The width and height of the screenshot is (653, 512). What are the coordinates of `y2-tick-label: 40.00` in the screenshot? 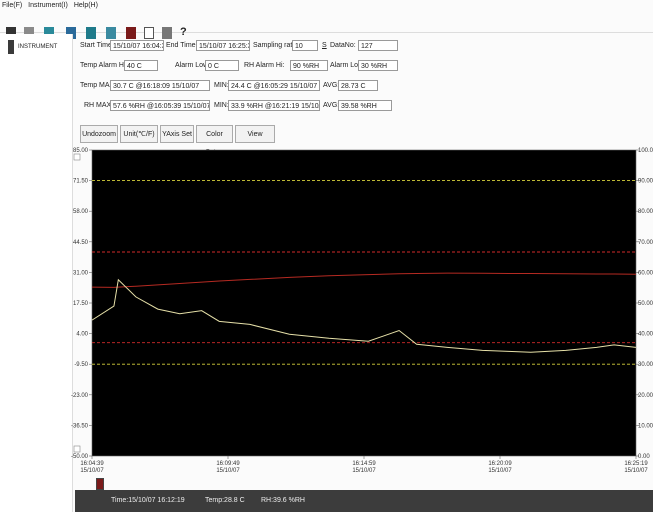 It's located at (645, 335).